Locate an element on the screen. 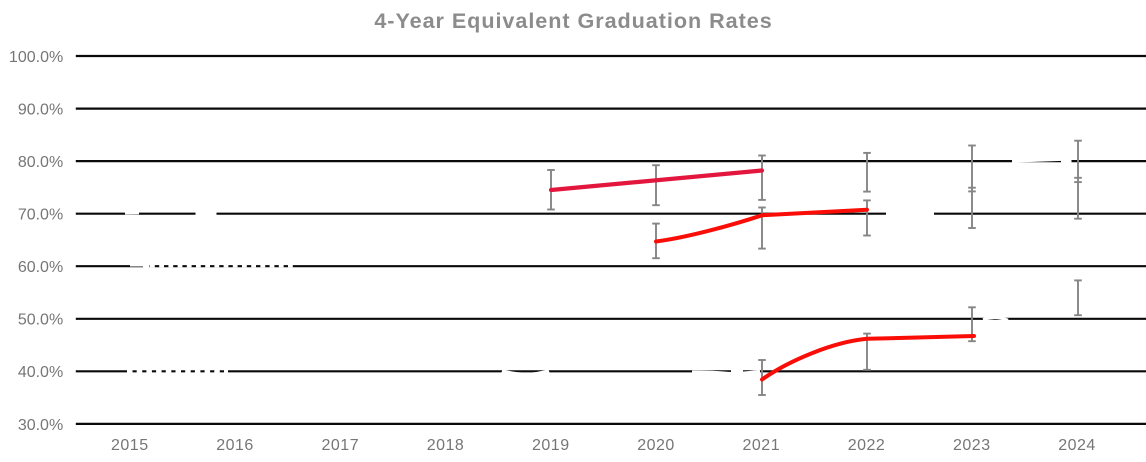 The width and height of the screenshot is (1146, 462). svg-text: 30.0% is located at coordinates (40, 425).